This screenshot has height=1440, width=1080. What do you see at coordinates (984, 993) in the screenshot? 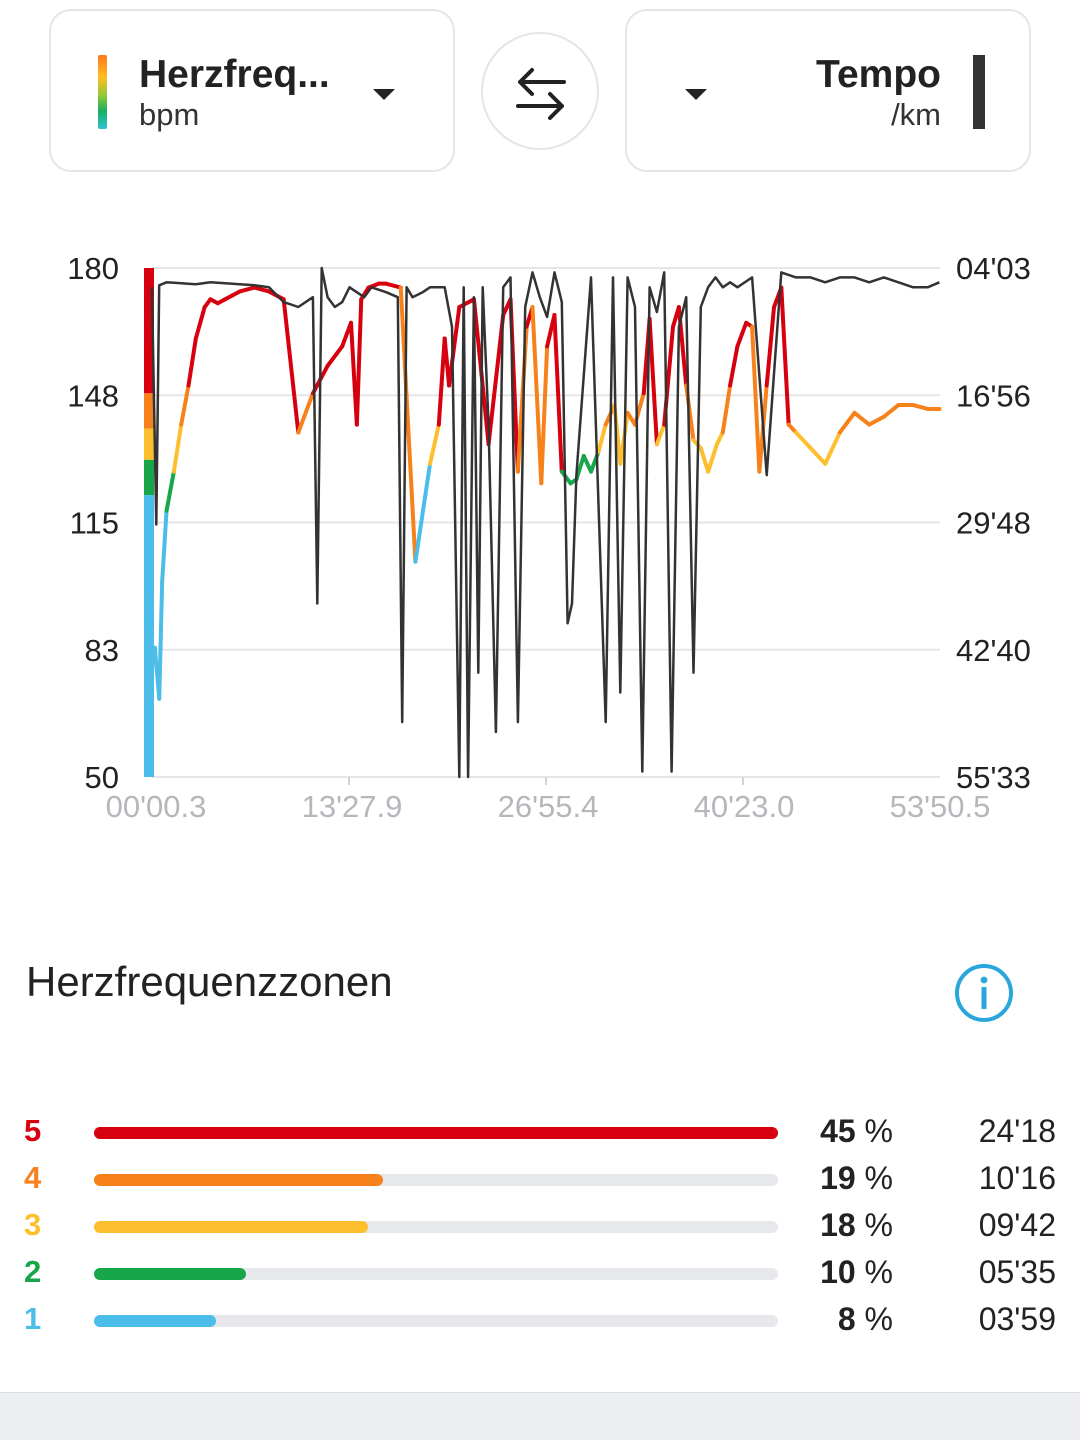
I see `info-icon` at bounding box center [984, 993].